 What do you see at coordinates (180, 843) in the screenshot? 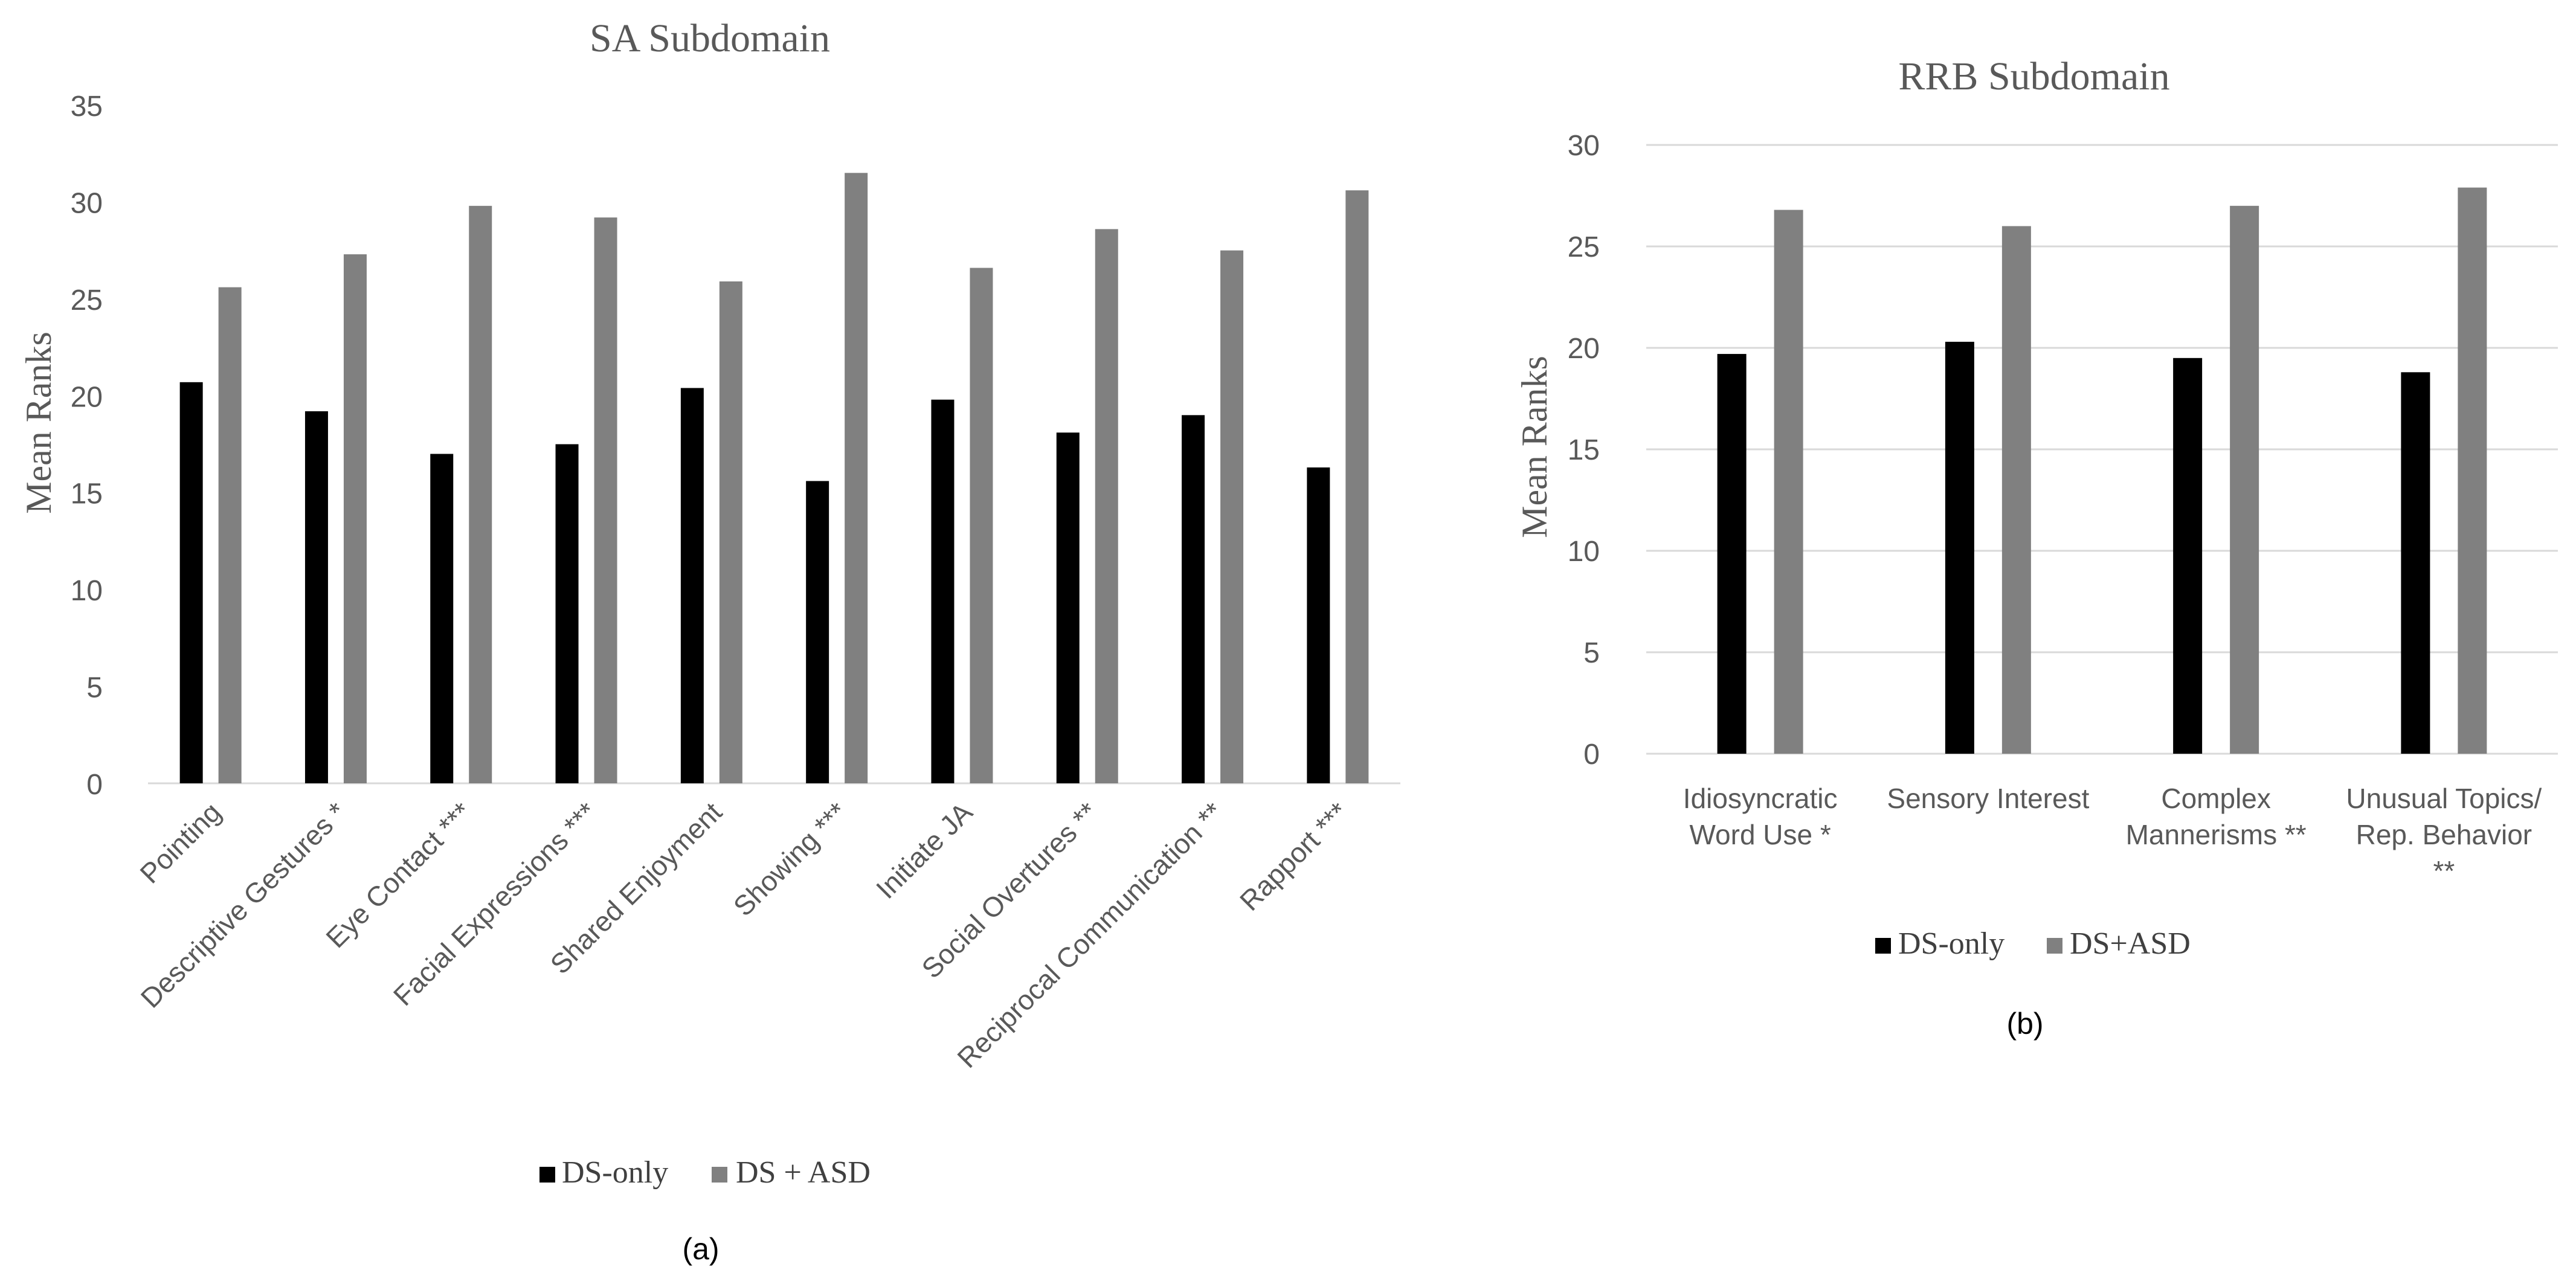
I see `chart-a-category-label: Pointing` at bounding box center [180, 843].